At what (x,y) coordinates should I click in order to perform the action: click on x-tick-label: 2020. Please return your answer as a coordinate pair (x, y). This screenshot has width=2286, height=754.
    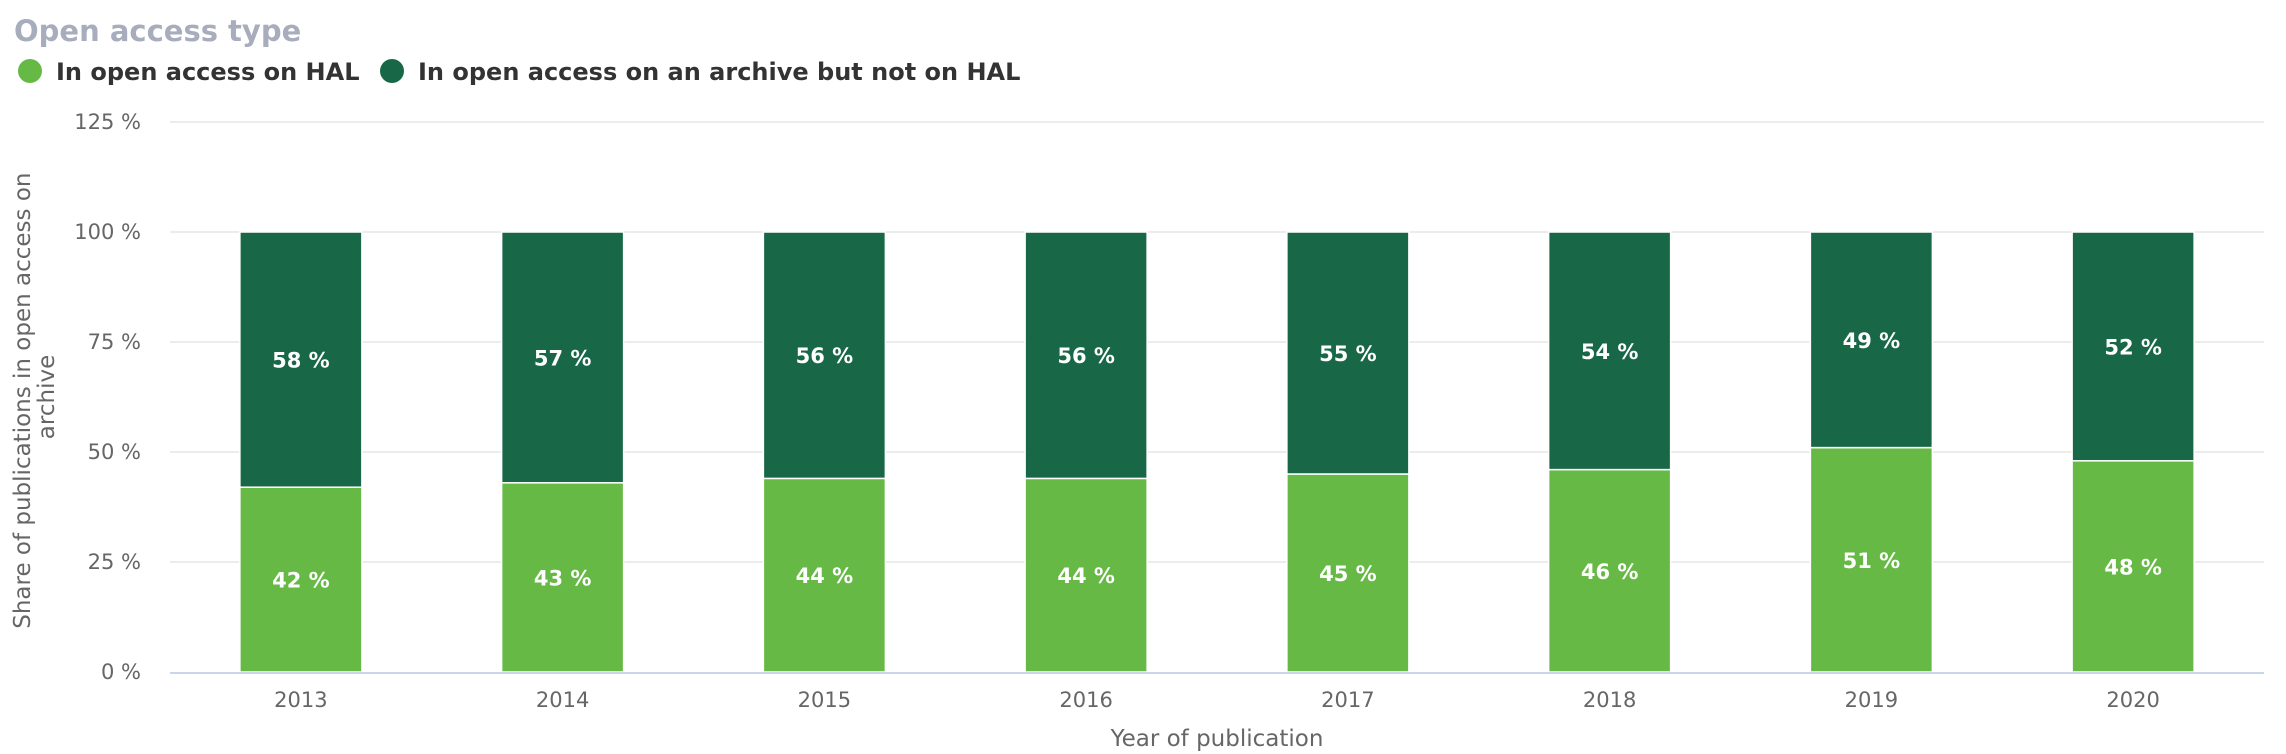
    Looking at the image, I should click on (2132, 700).